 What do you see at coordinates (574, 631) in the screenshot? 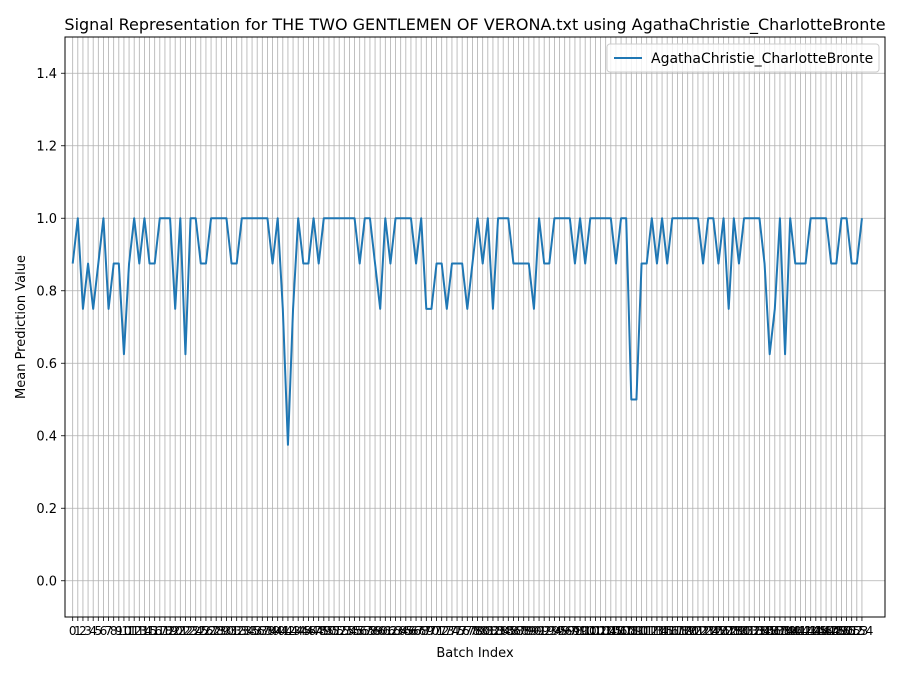
I see `x-tick-label: 98` at bounding box center [574, 631].